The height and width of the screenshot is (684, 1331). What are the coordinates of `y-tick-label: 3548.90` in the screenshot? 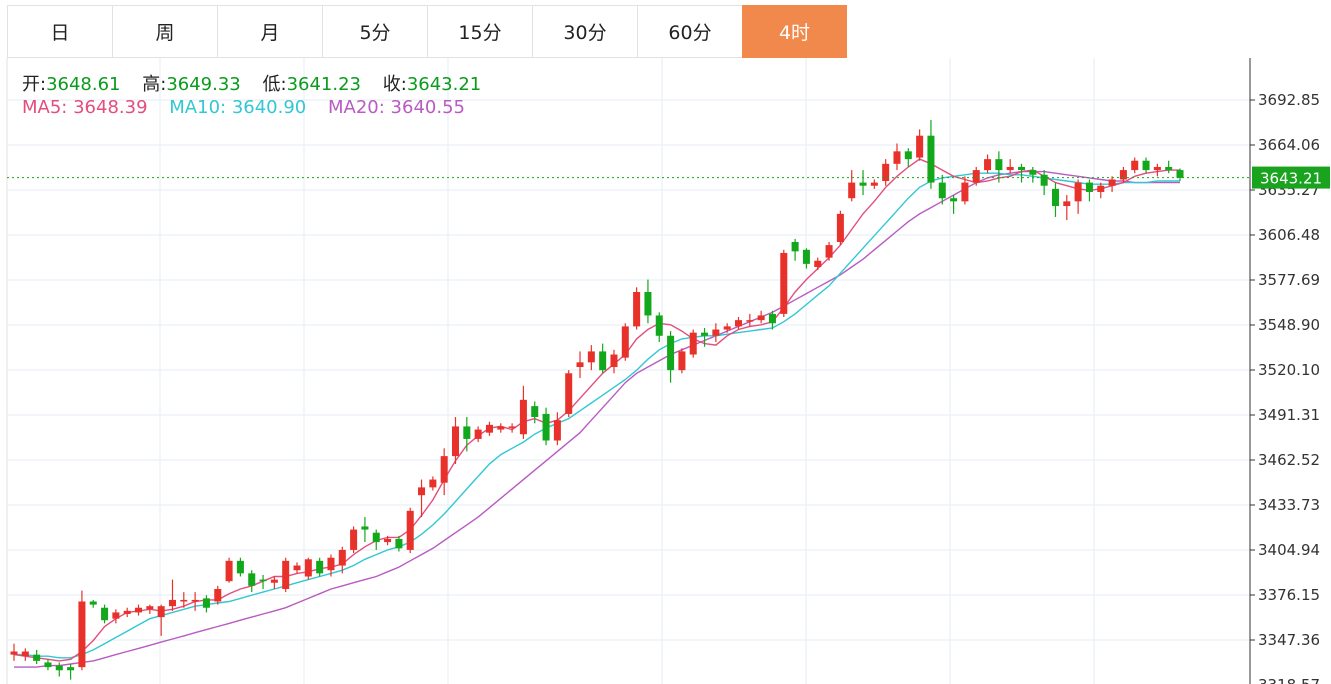 It's located at (1289, 325).